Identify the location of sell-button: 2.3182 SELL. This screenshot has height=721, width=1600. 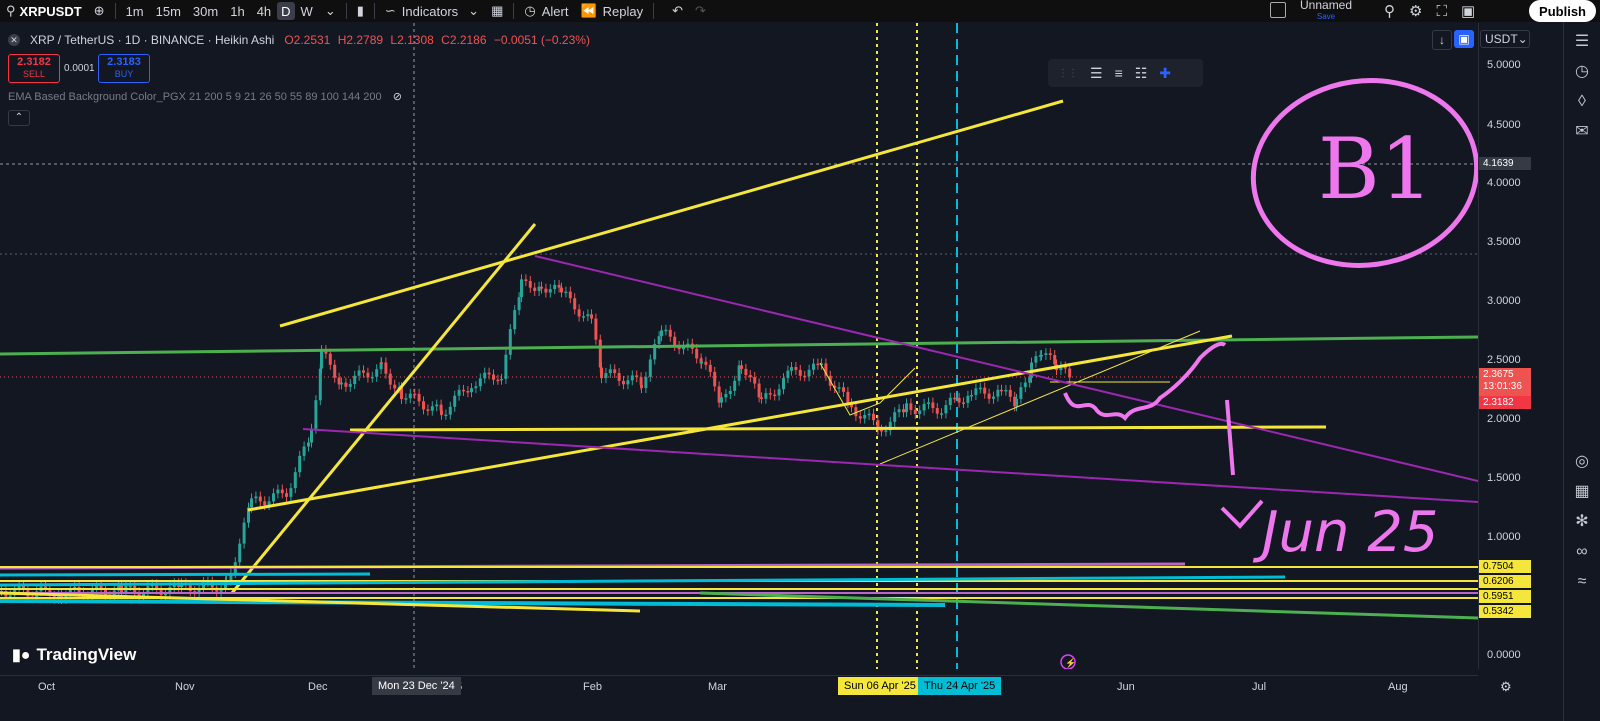
(34, 68).